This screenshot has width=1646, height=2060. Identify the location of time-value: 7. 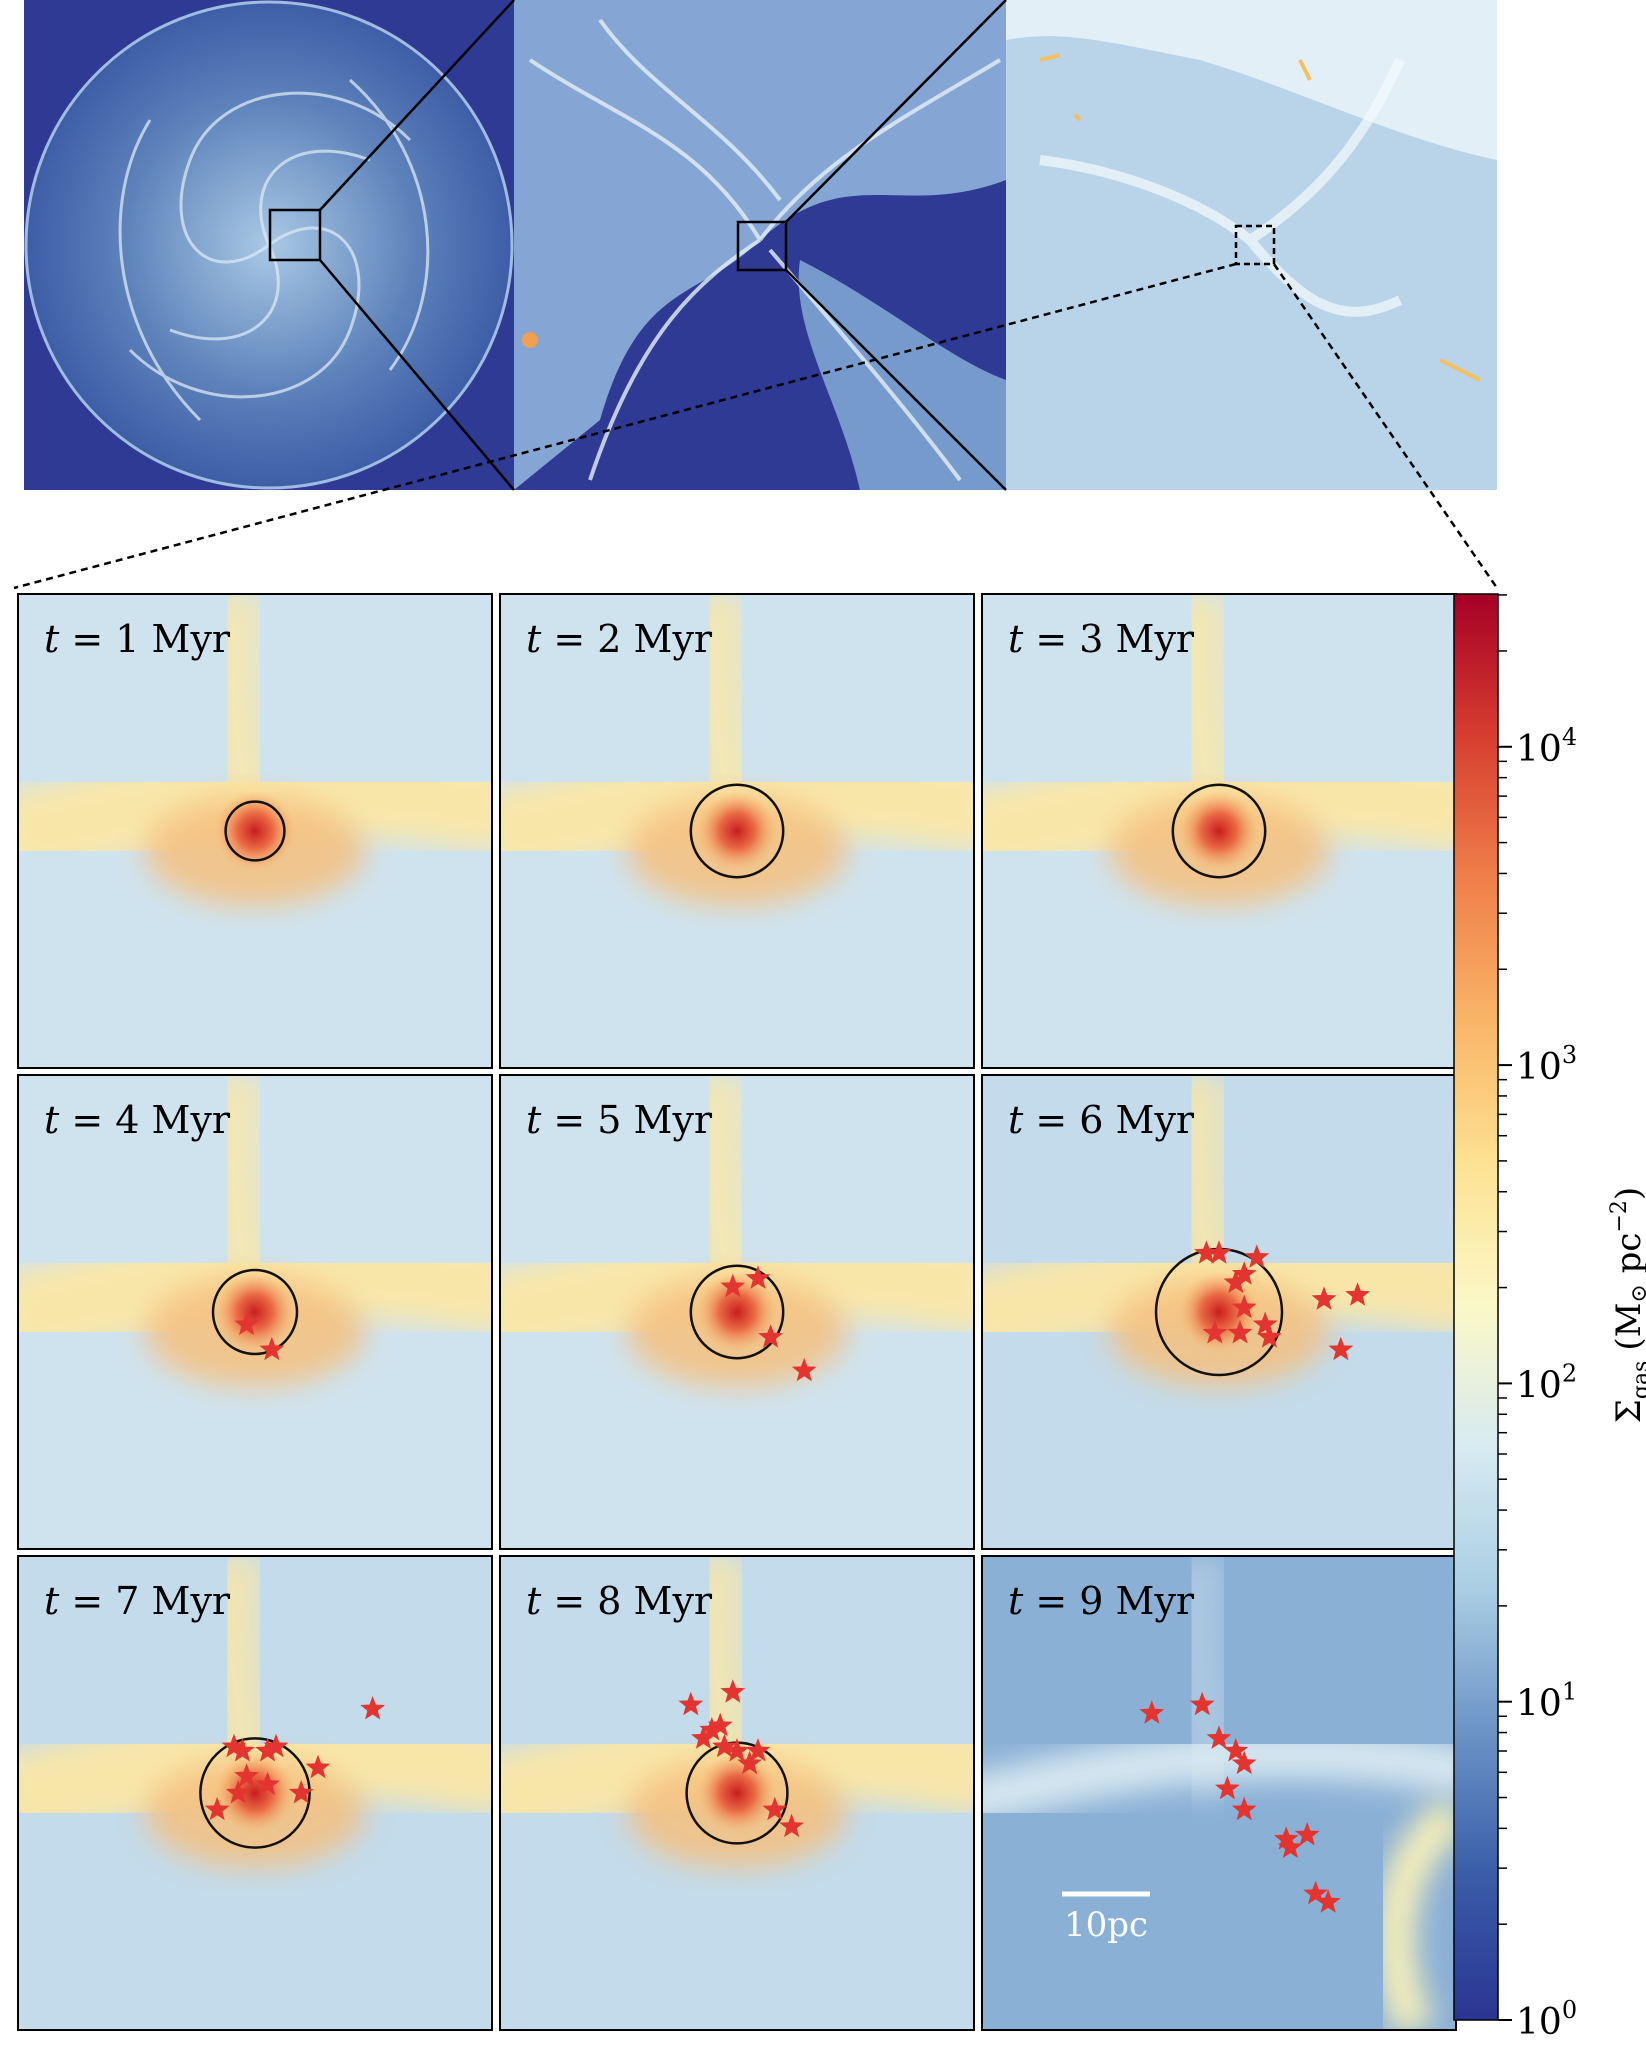
(127, 1601).